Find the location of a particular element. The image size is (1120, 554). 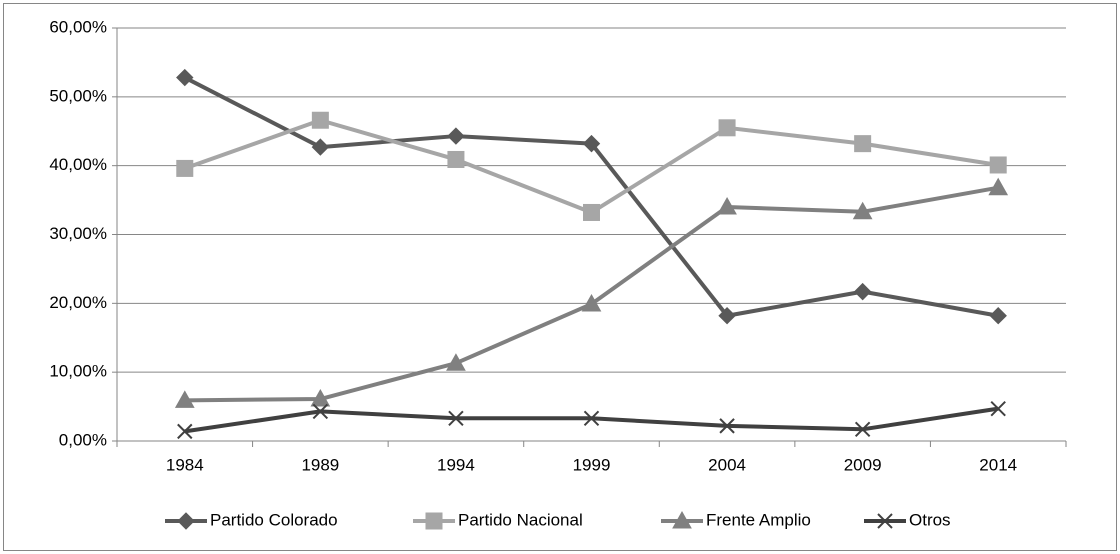

x-tick-label: 2014 is located at coordinates (998, 464).